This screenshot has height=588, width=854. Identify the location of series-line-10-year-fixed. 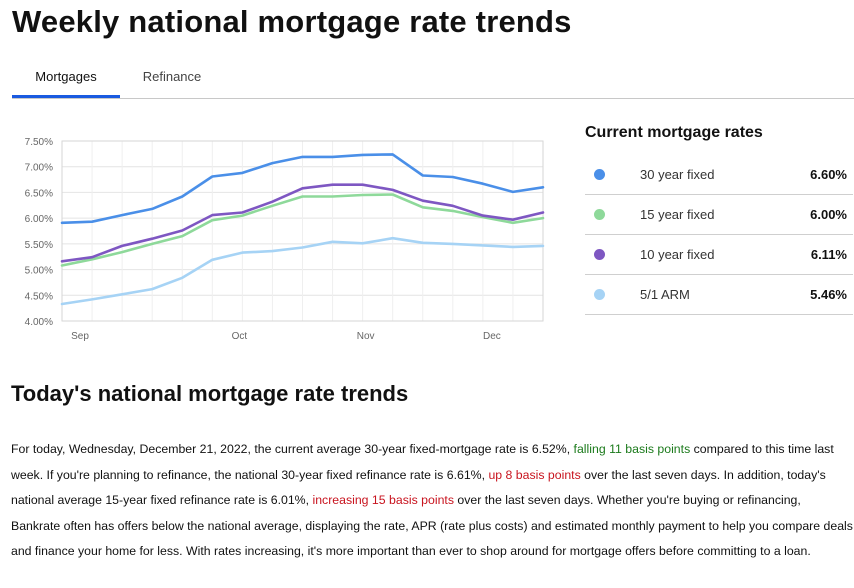
(302, 223).